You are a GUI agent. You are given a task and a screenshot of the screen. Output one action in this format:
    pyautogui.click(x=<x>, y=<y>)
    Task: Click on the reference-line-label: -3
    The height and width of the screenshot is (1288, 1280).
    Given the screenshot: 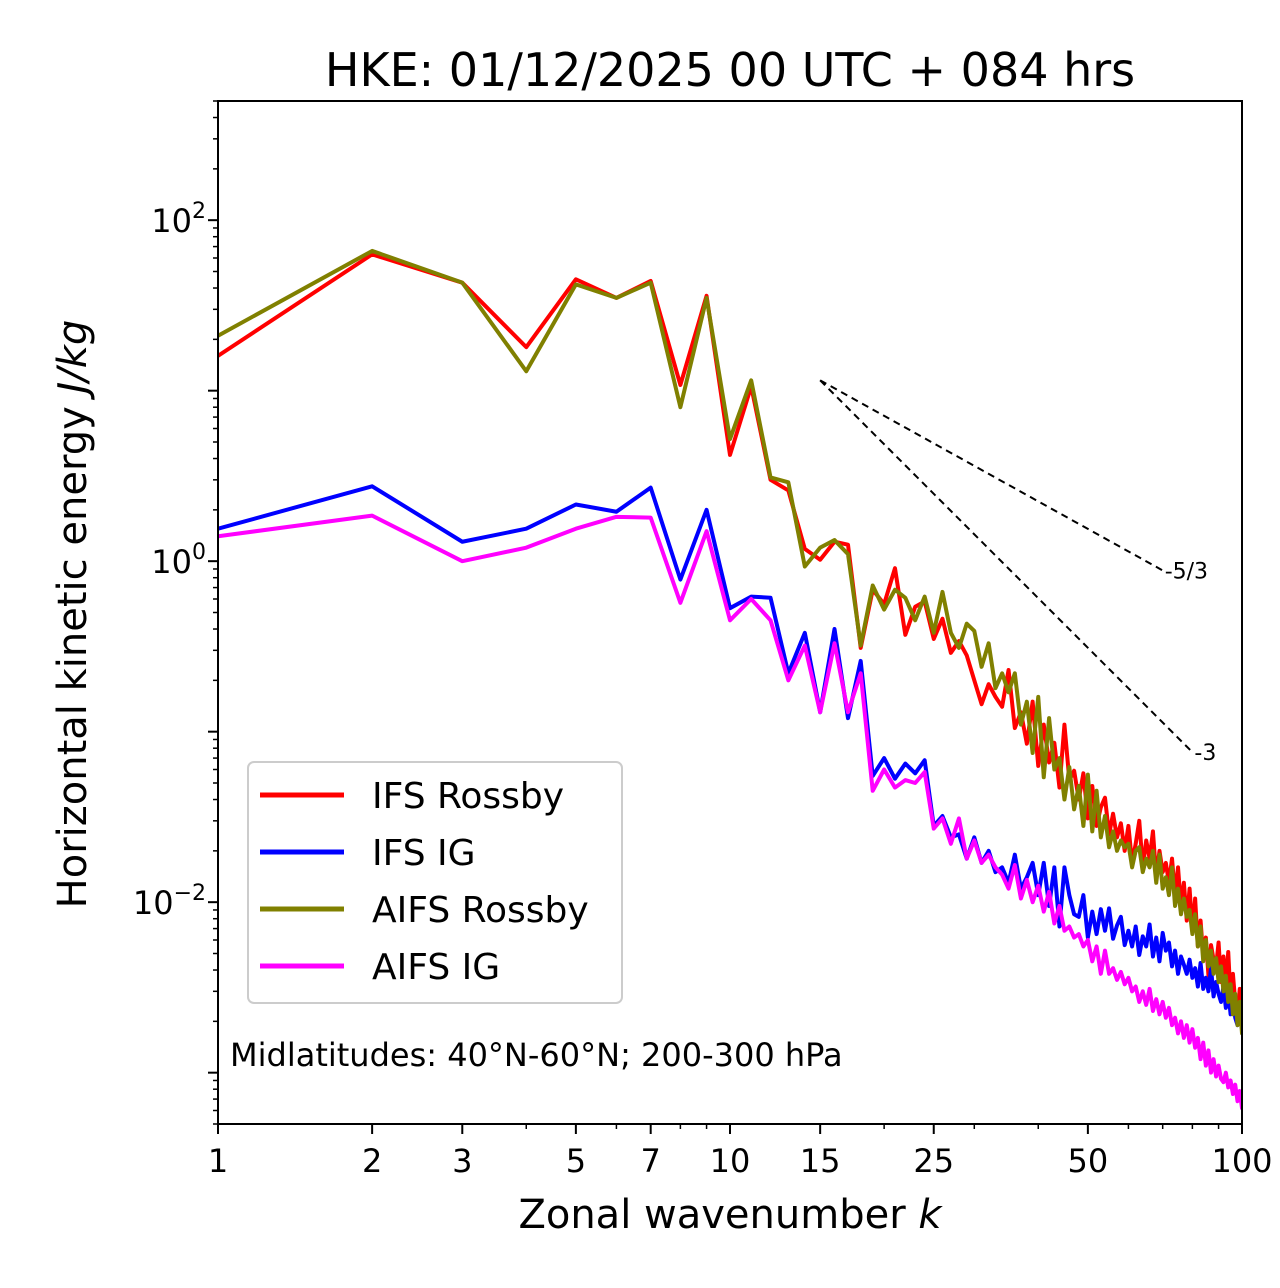 What is the action you would take?
    pyautogui.click(x=1205, y=753)
    